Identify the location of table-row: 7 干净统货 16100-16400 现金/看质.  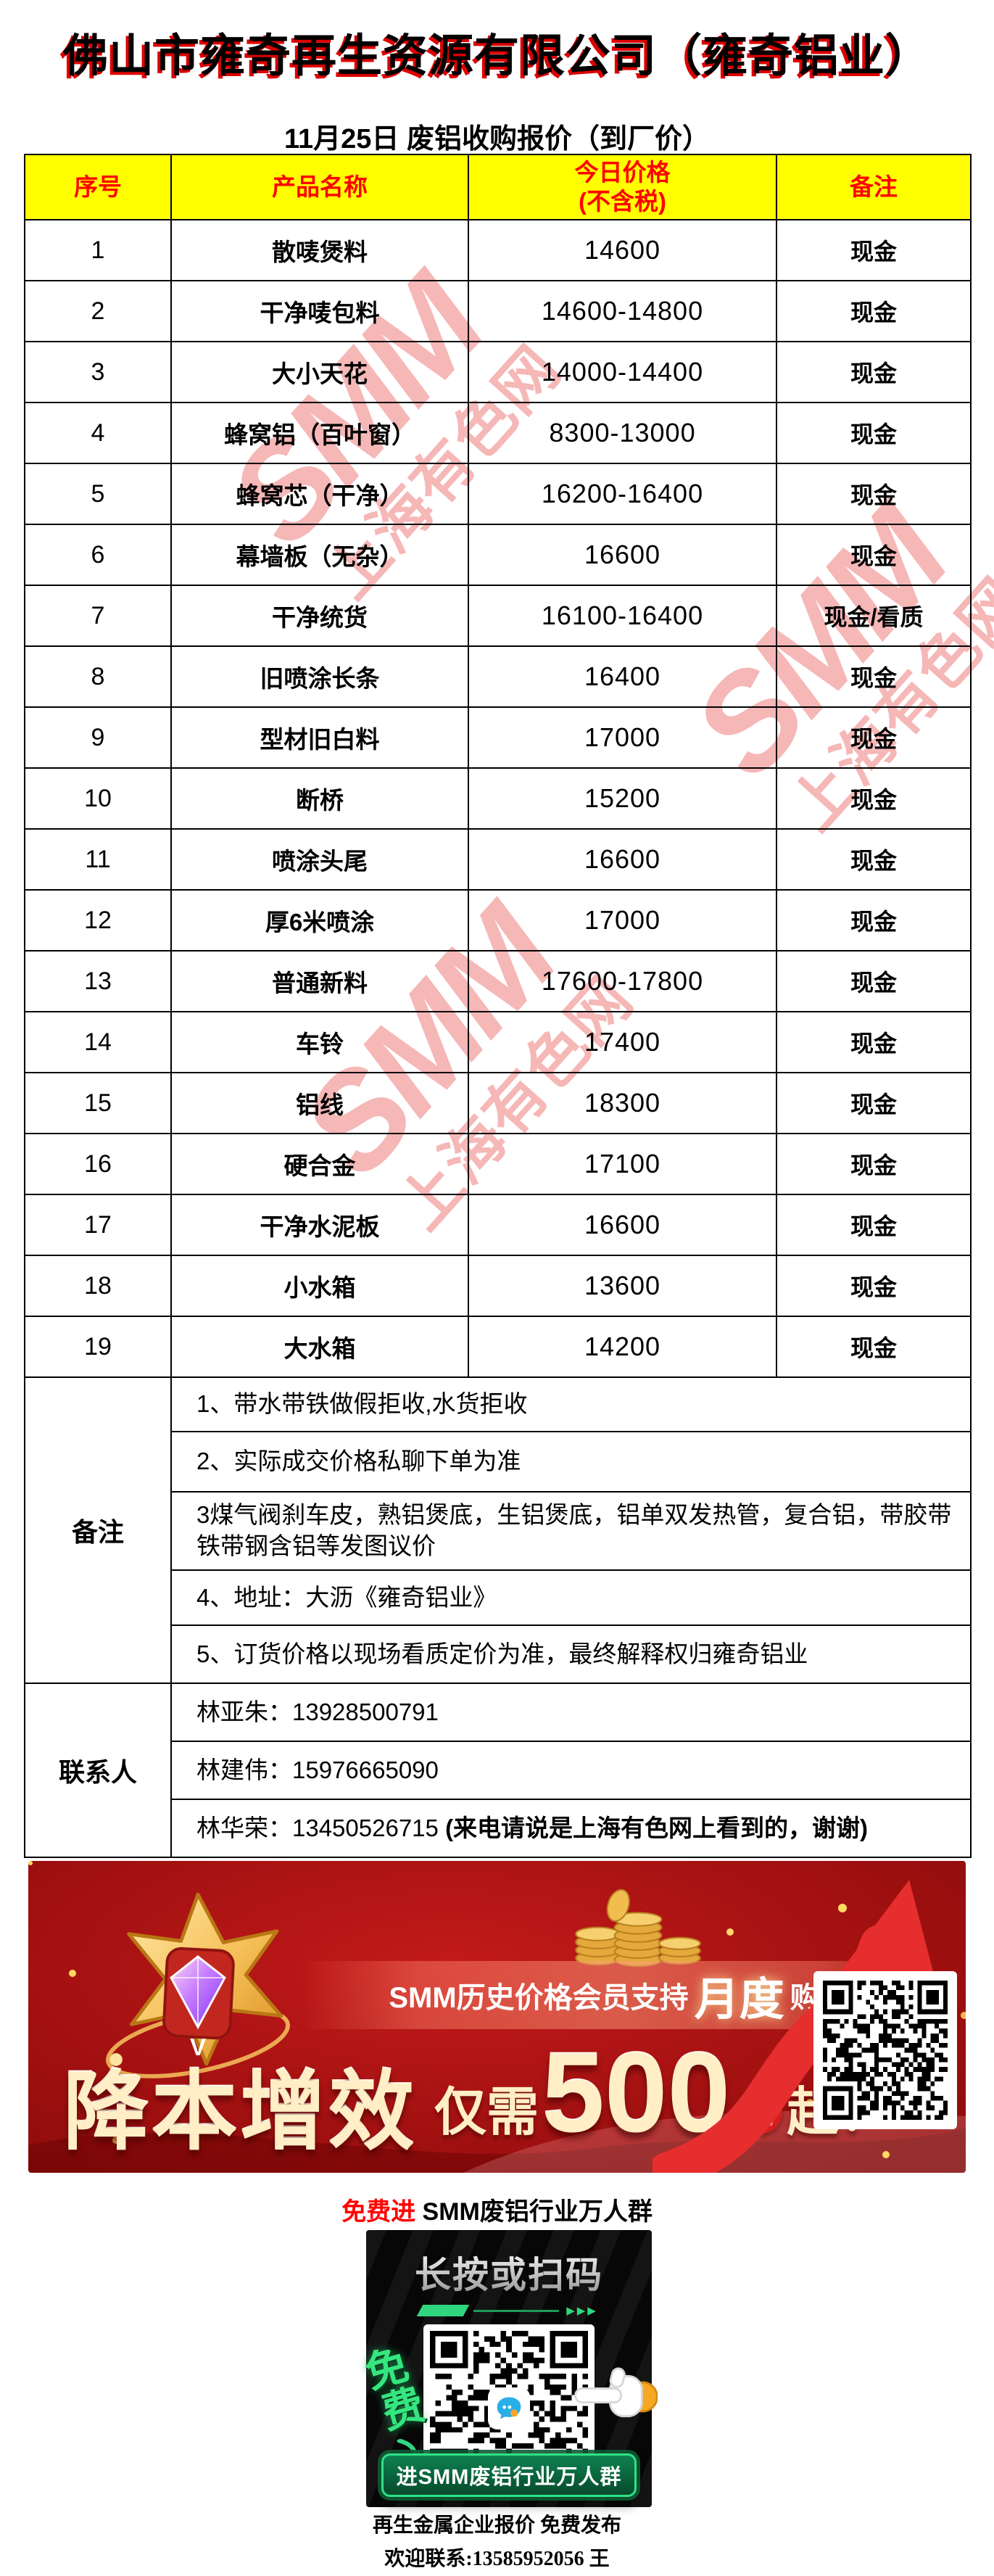
(498, 616).